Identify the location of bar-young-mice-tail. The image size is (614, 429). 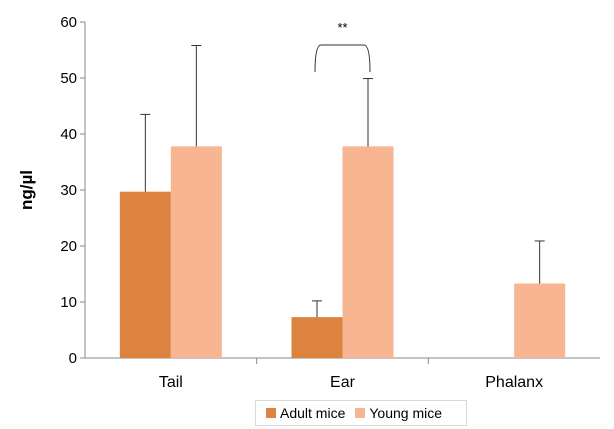
(196, 252).